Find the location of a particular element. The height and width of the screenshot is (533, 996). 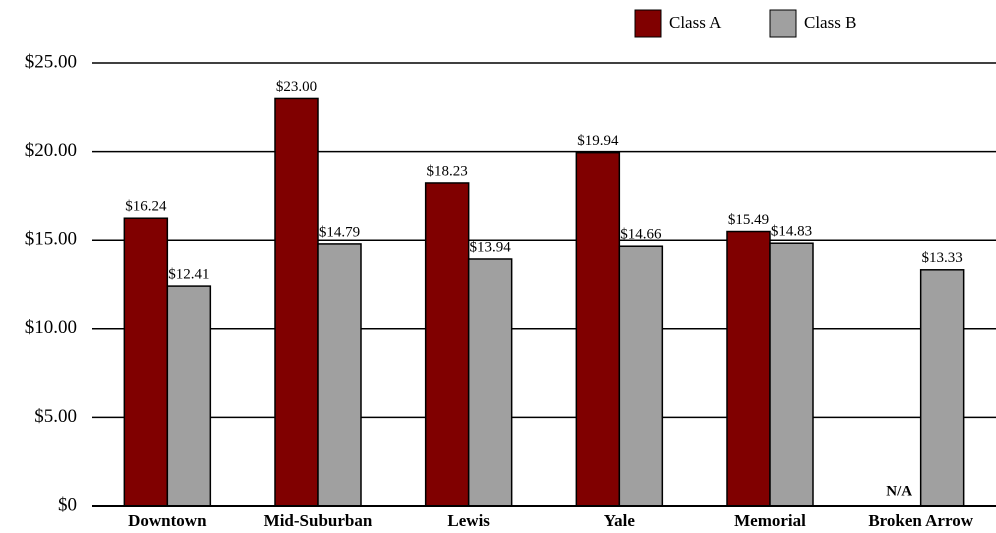

y-tick-label: $0 is located at coordinates (67, 504).